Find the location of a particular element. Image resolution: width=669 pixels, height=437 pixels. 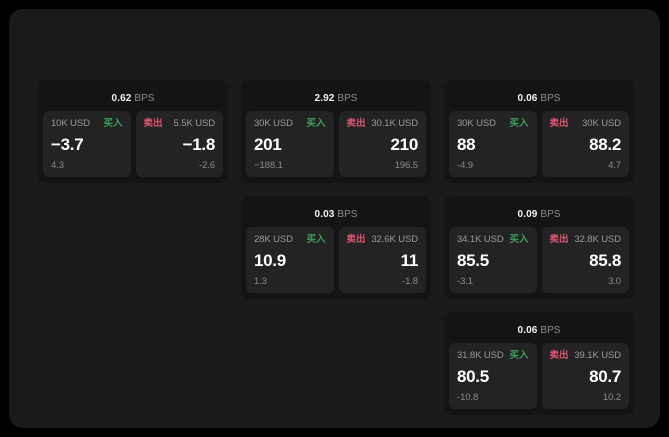

sell-sub-value: -1.8 is located at coordinates (410, 281).